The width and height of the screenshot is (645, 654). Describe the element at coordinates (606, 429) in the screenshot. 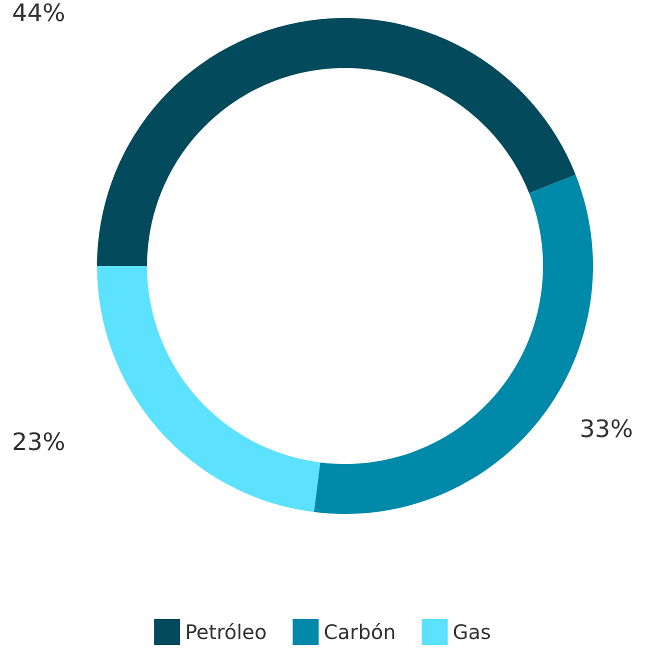

I see `data-label: 33%` at that location.